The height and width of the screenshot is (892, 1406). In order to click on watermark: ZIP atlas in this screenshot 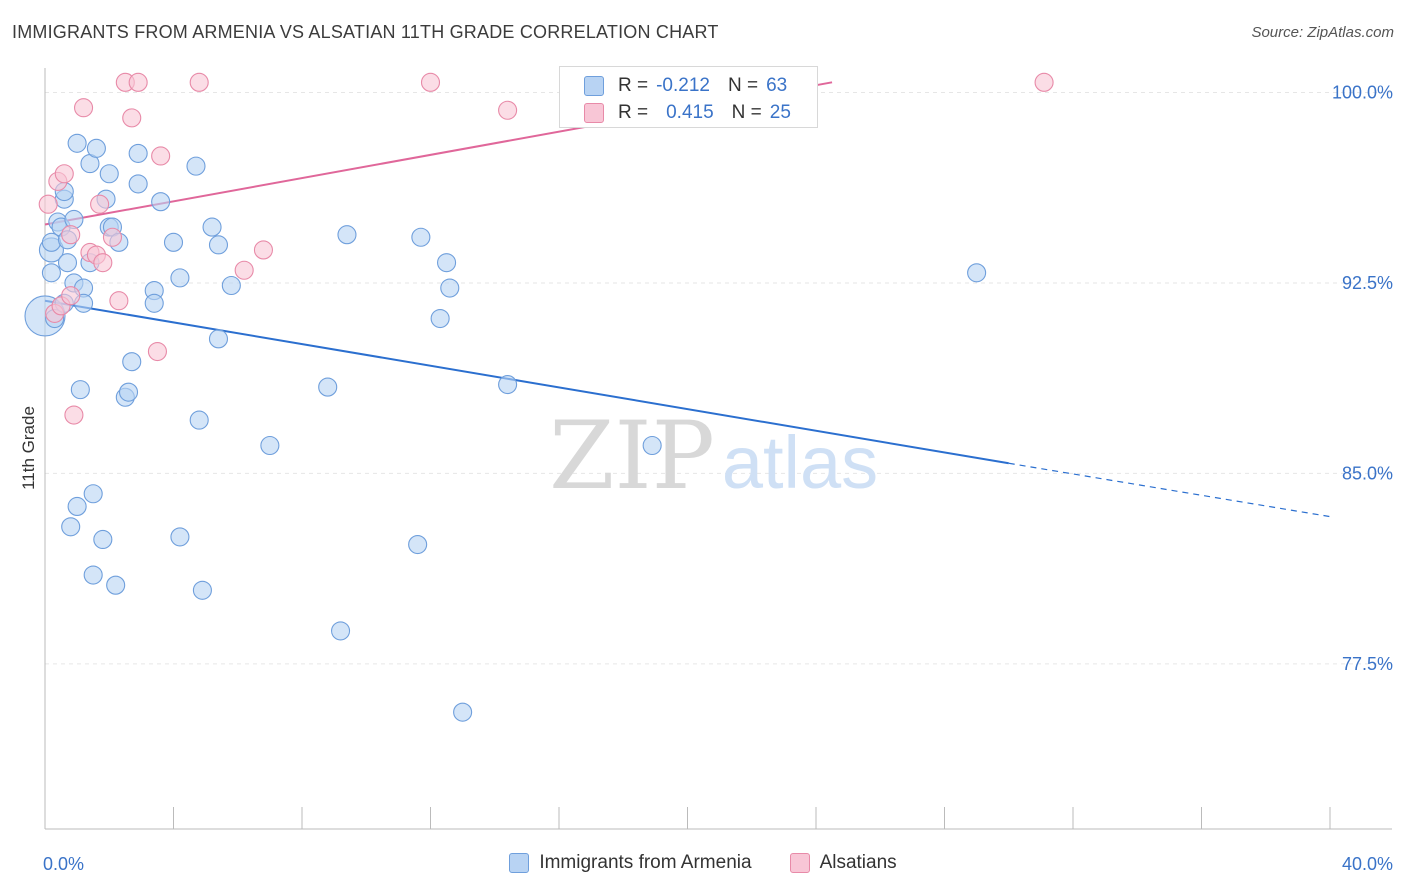, I will do `click(713, 456)`.